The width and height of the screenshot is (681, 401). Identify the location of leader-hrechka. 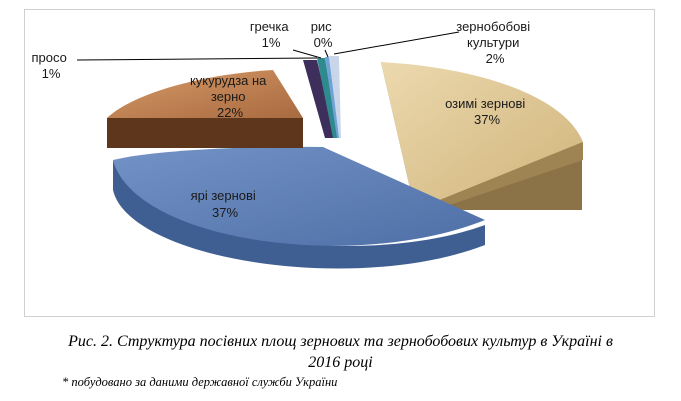
(307, 54).